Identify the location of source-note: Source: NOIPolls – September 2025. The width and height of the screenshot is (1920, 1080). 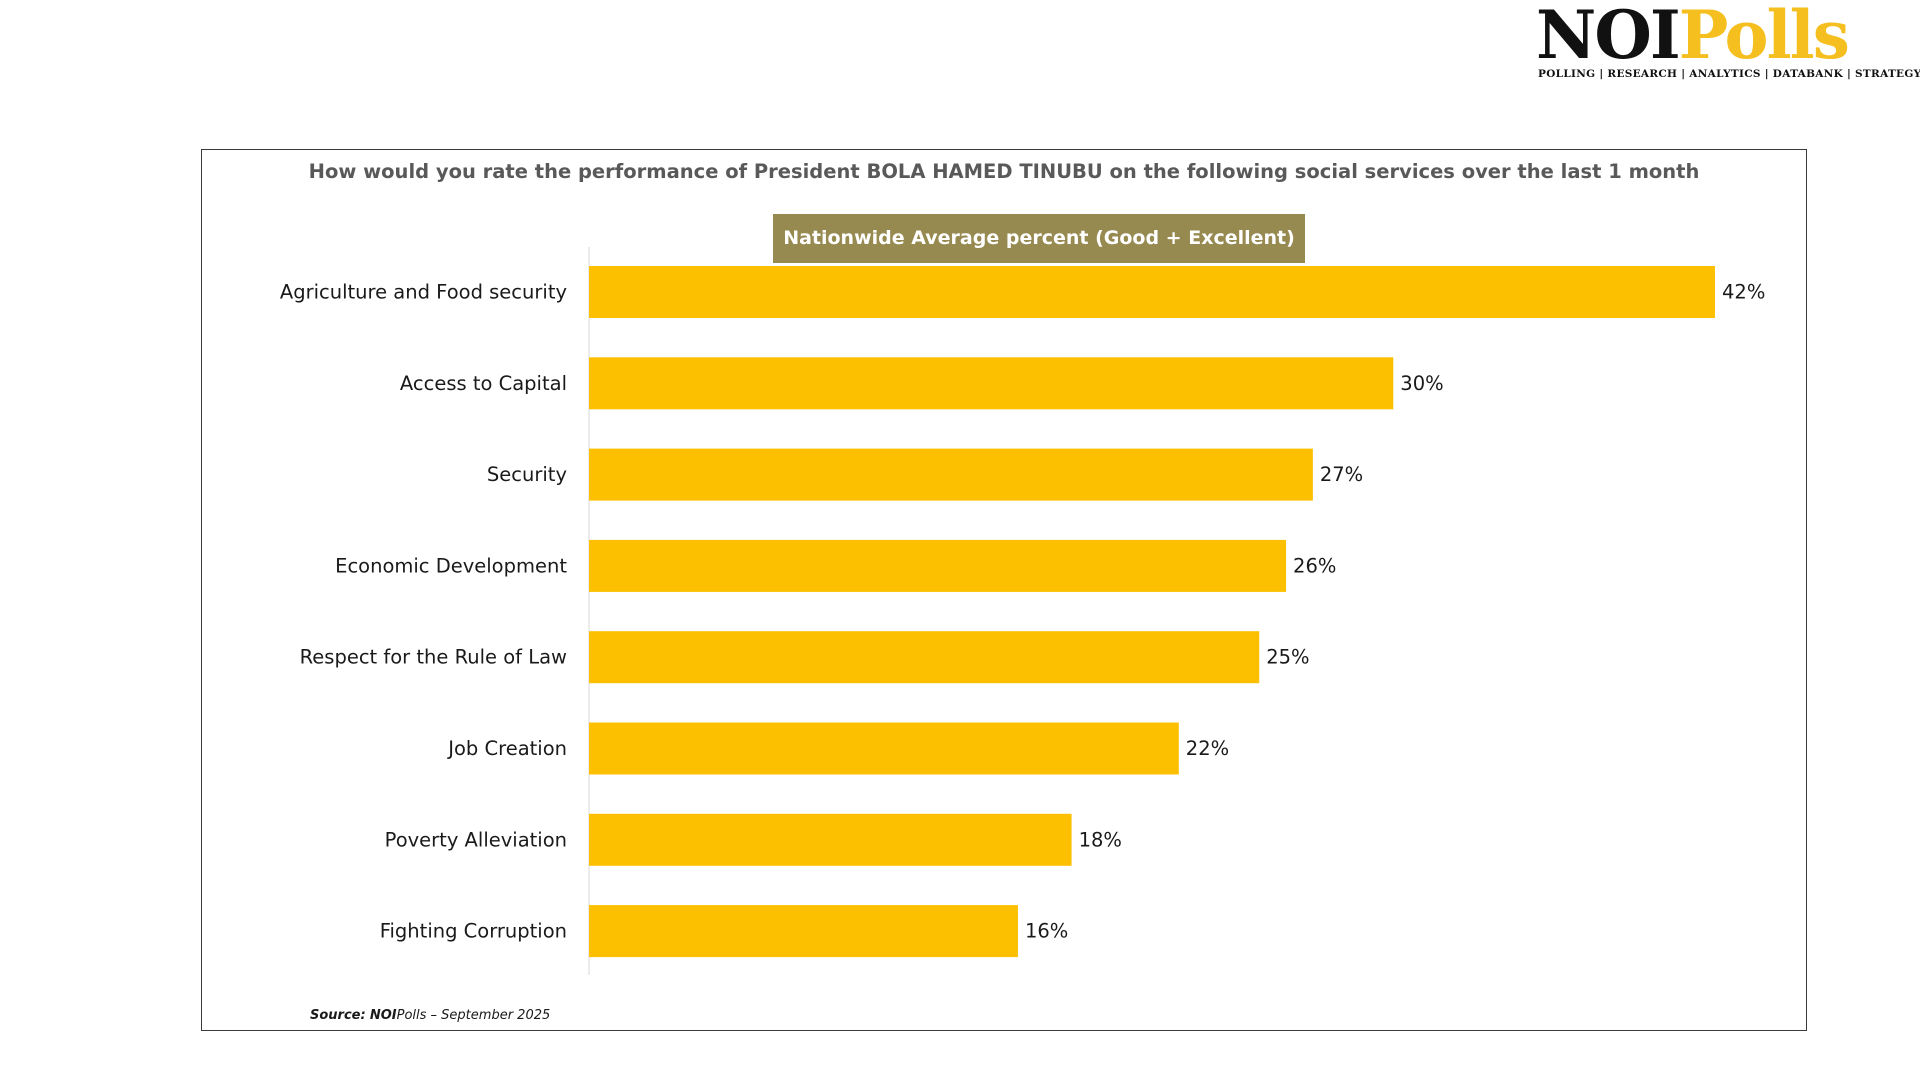
(430, 1015).